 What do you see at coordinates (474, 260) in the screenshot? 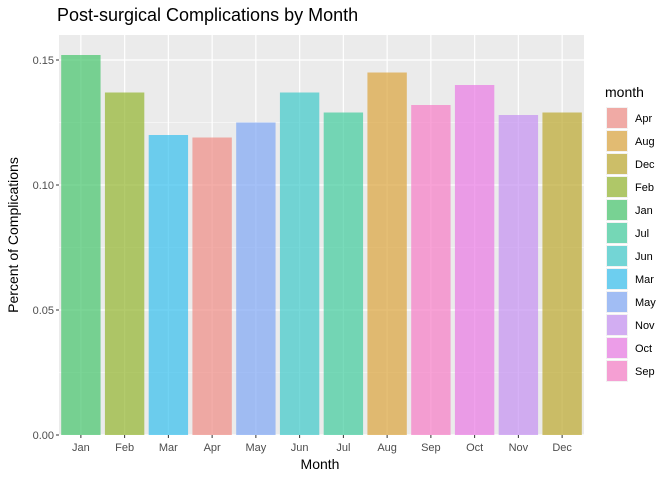
I see `bar-oct` at bounding box center [474, 260].